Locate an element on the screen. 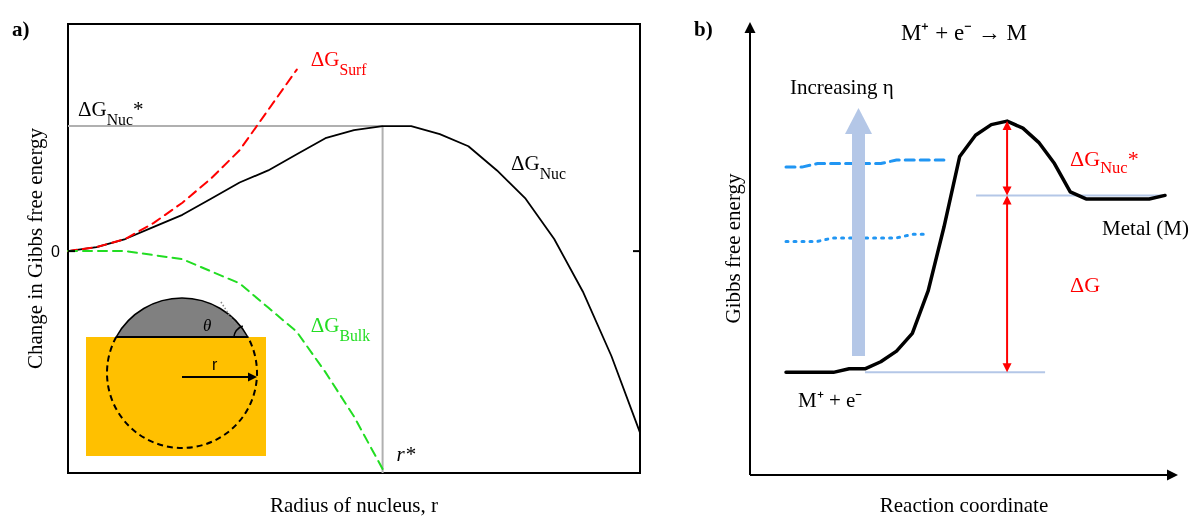 This screenshot has width=1192, height=522. series-label: ΔG$_{Nuc}$ is located at coordinates (538, 166).